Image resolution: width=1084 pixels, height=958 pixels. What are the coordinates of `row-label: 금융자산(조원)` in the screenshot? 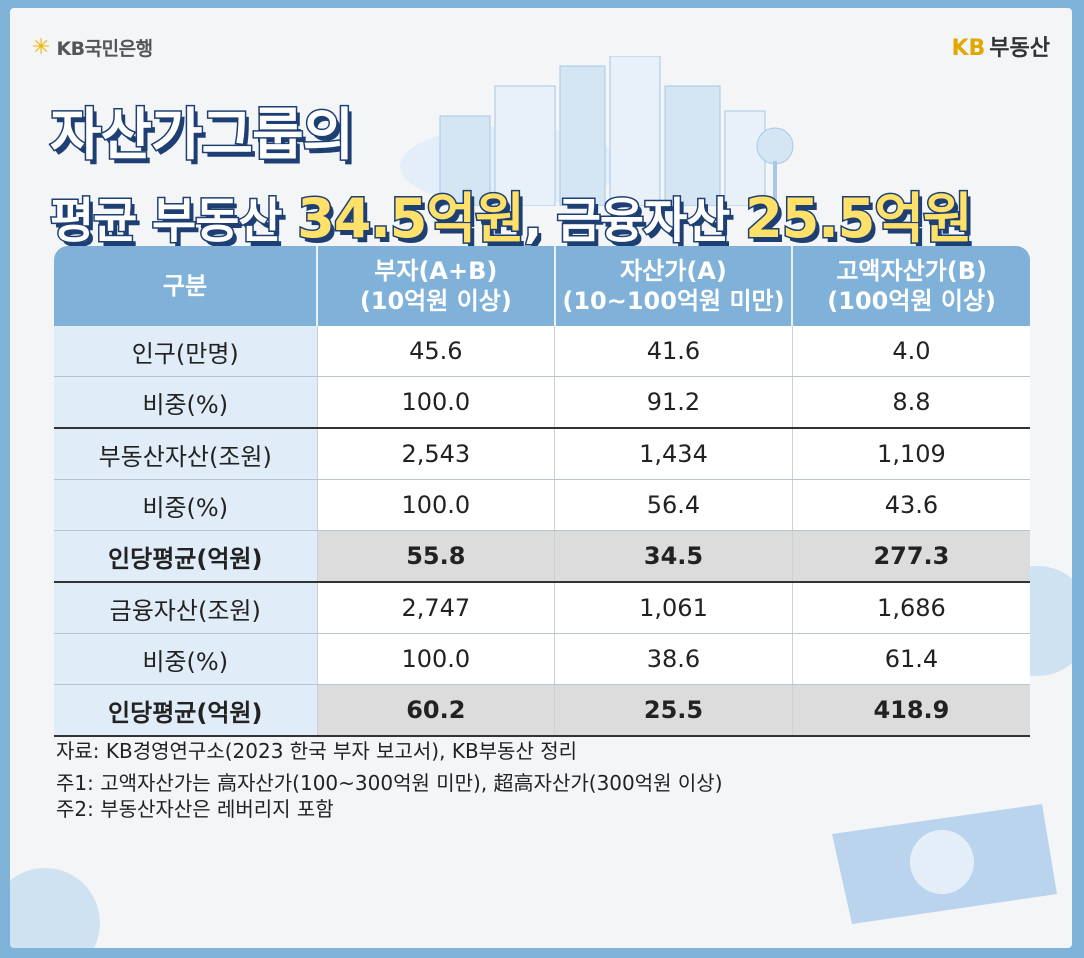 It's located at (186, 608).